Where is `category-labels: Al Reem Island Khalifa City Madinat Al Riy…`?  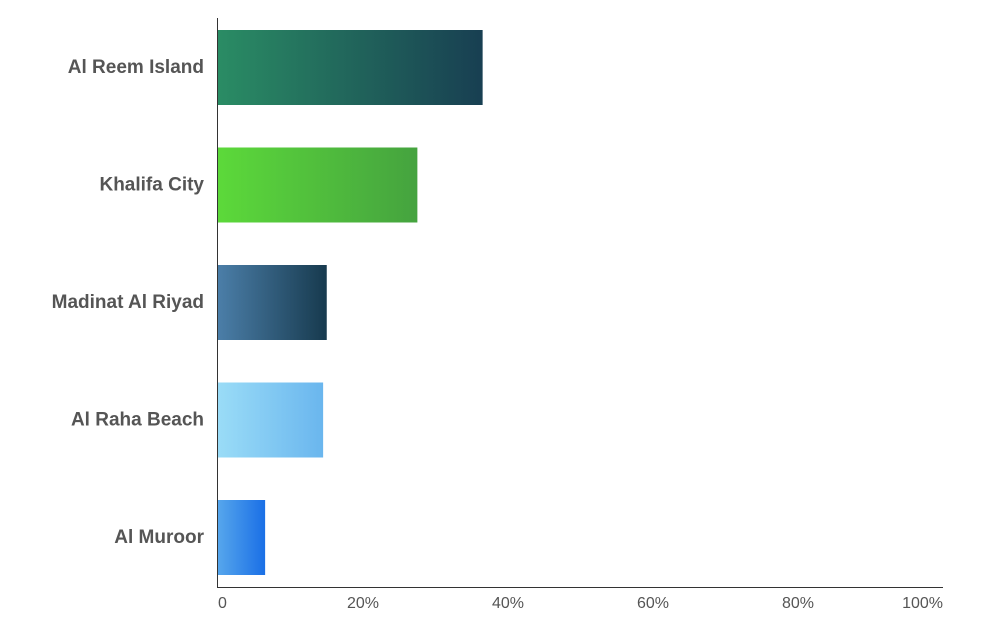
category-labels: Al Reem Island Khalifa City Madinat Al Riy… is located at coordinates (128, 302).